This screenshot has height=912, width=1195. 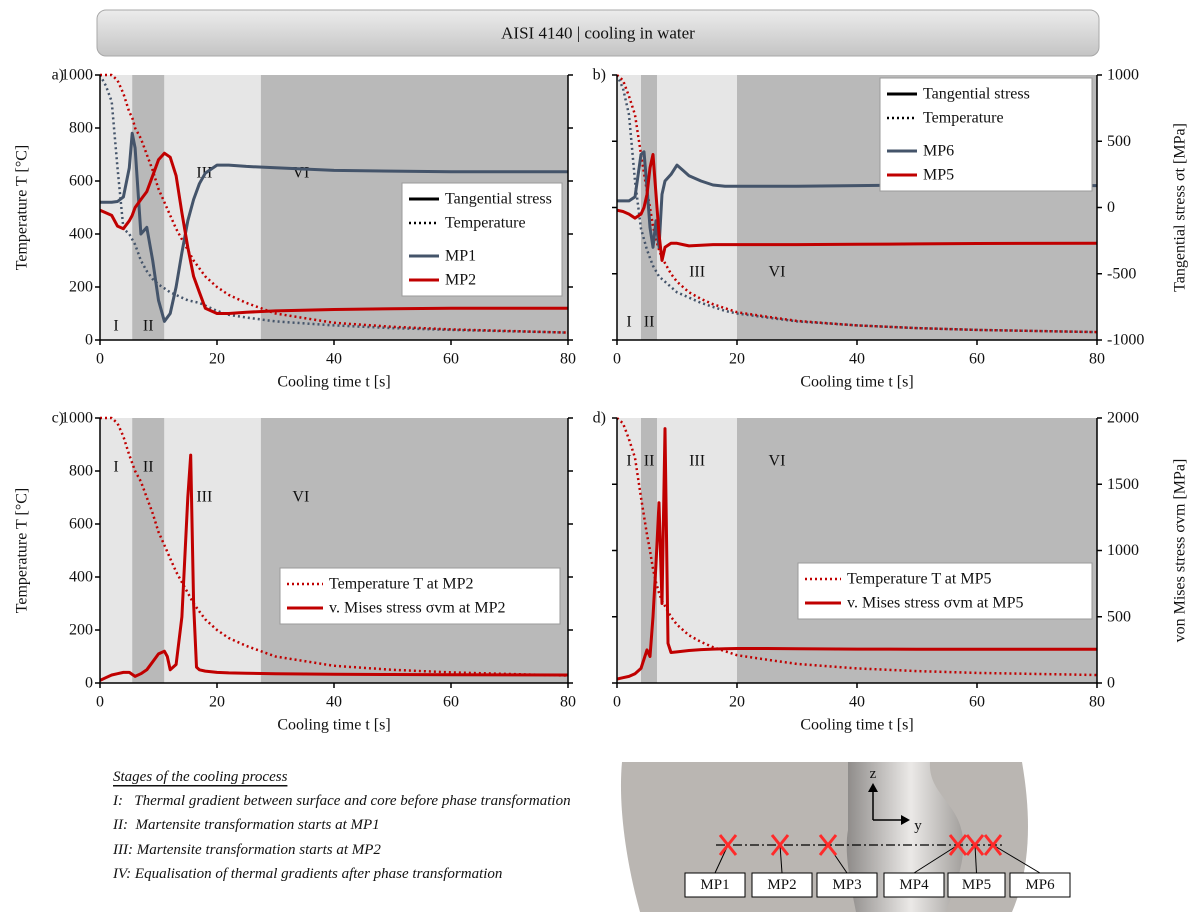 I want to click on y2-tick-label: -500, so click(x=1121, y=273).